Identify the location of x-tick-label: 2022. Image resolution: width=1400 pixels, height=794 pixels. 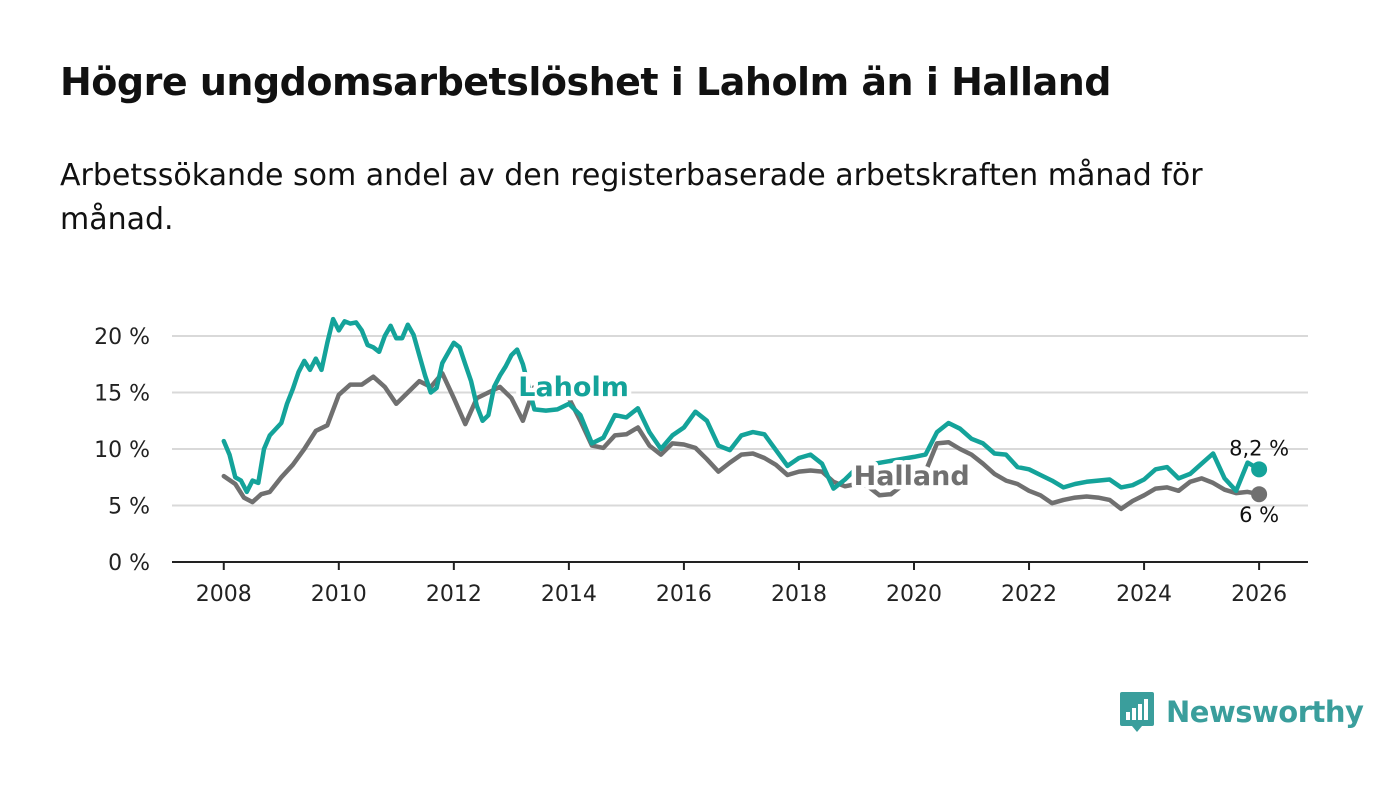
(1029, 594).